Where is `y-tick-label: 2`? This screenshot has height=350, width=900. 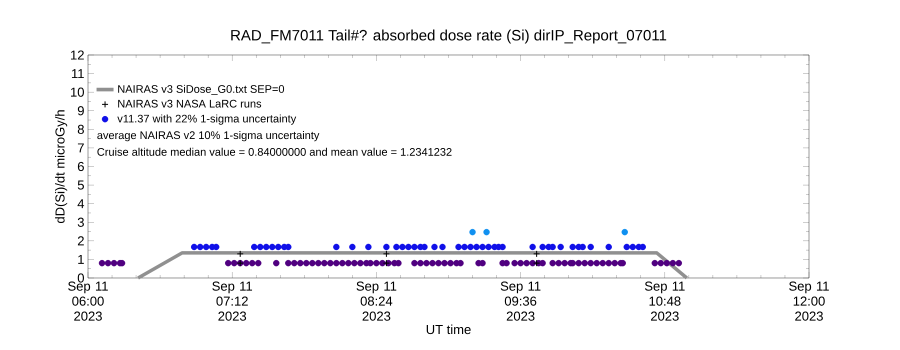 y-tick-label: 2 is located at coordinates (81, 241).